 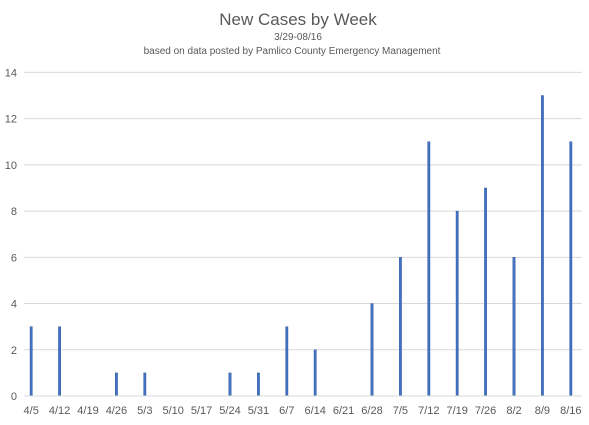 What do you see at coordinates (371, 411) in the screenshot?
I see `x-tick-label-6-28: 6/28` at bounding box center [371, 411].